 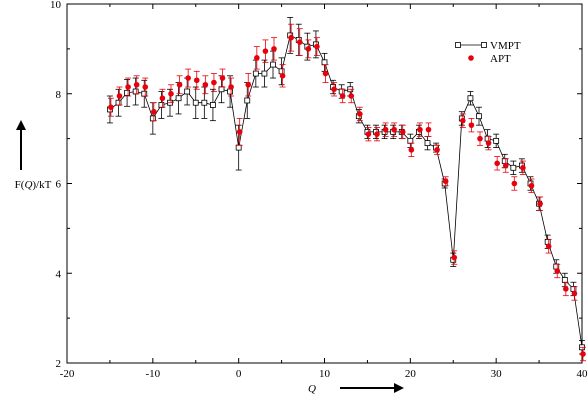 What do you see at coordinates (411, 374) in the screenshot?
I see `x-tick-label: 20` at bounding box center [411, 374].